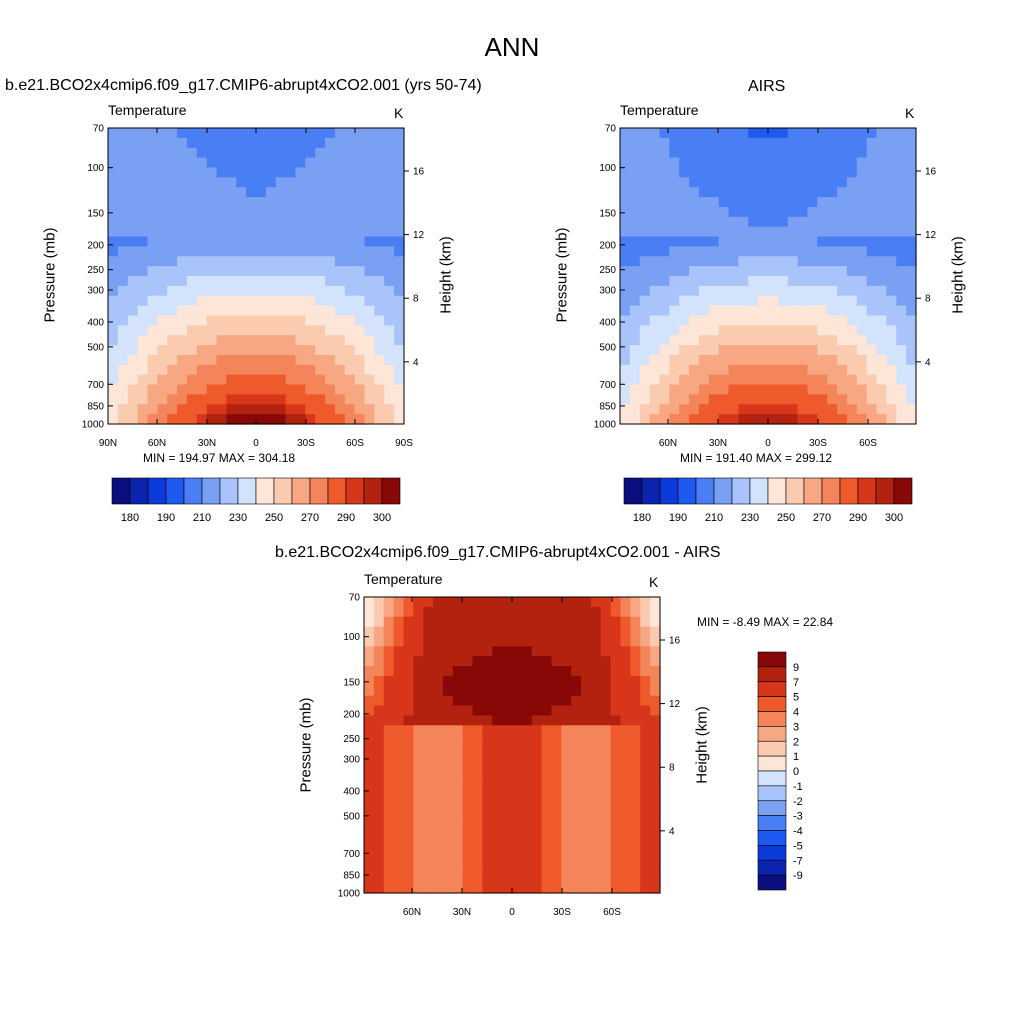 This screenshot has width=1024, height=1024. Describe the element at coordinates (798, 802) in the screenshot. I see `colorbar-label: -2` at that location.